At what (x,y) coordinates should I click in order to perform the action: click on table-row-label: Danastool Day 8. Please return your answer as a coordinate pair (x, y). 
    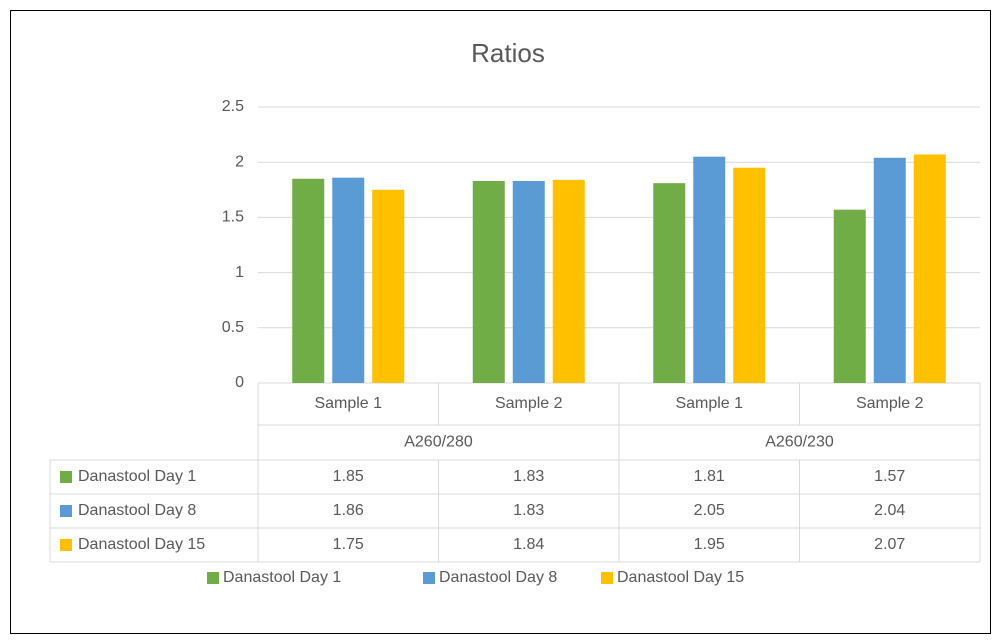
    Looking at the image, I should click on (137, 510).